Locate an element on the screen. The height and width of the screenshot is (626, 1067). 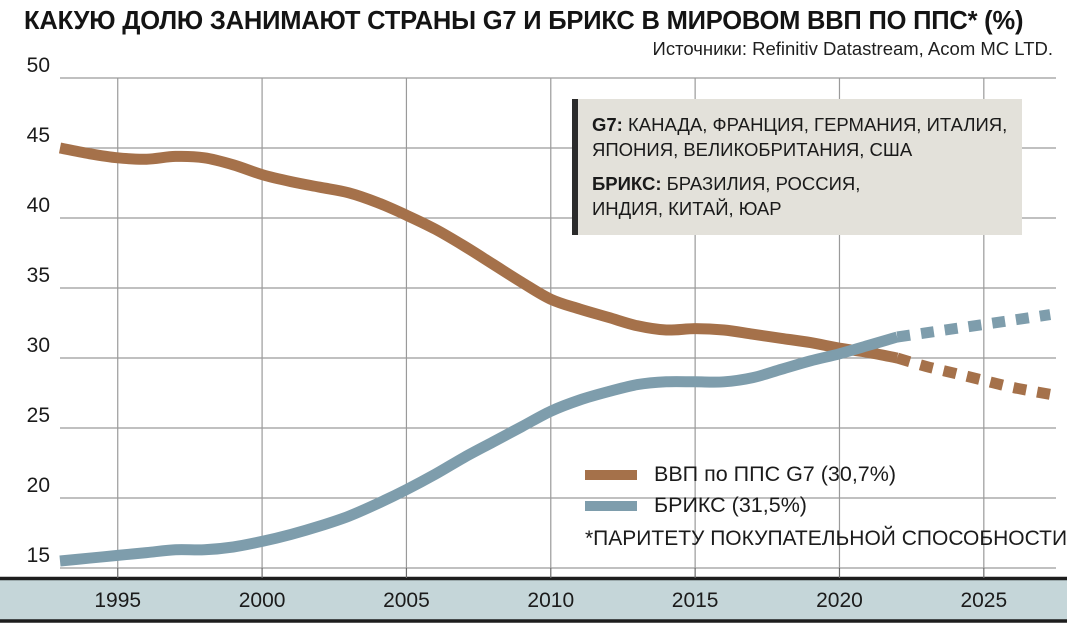
legend-label-brics: БРИКС (31,5%) is located at coordinates (730, 505).